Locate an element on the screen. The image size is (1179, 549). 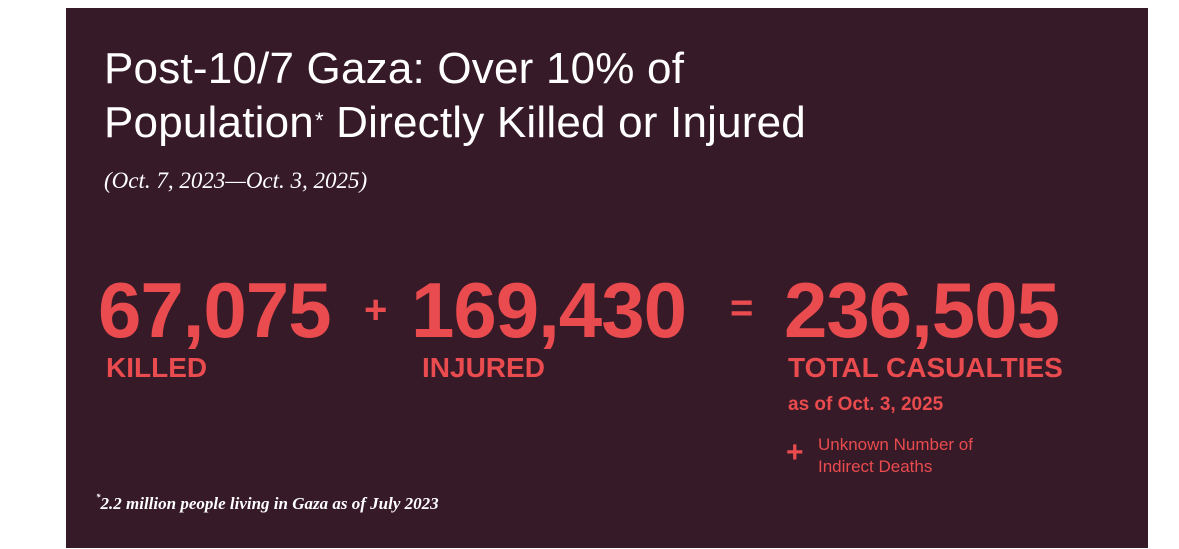
title-line-2-start: Population is located at coordinates (209, 122).